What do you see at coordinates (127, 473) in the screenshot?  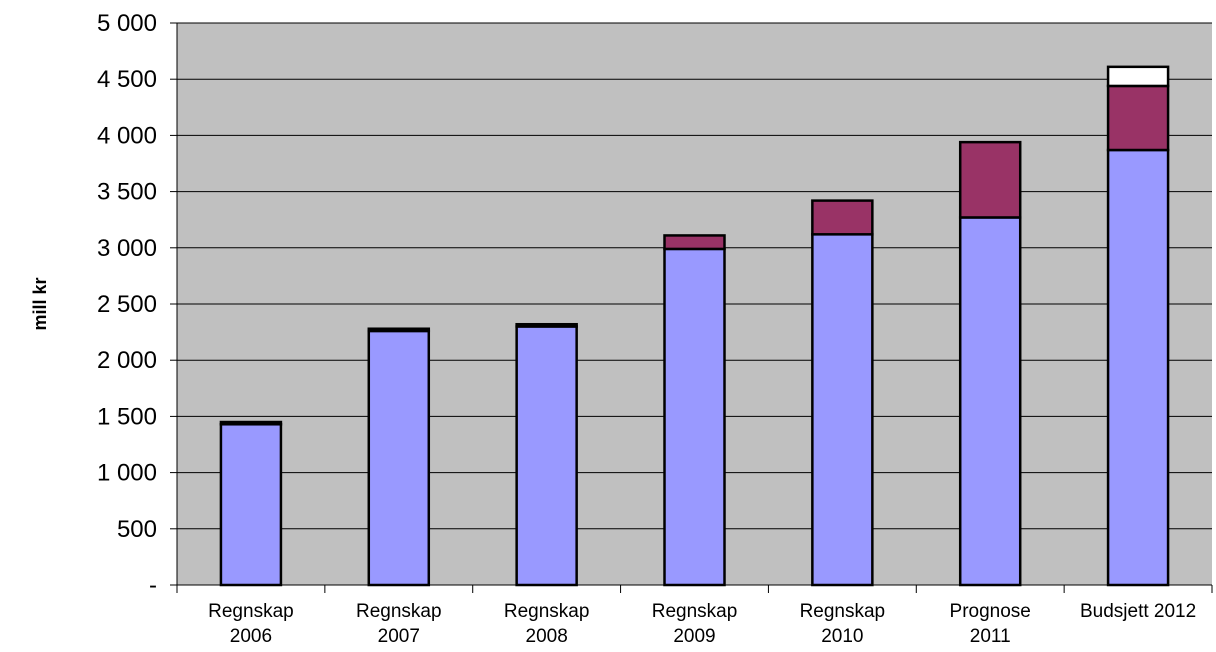 I see `y-tick-label: 1 000` at bounding box center [127, 473].